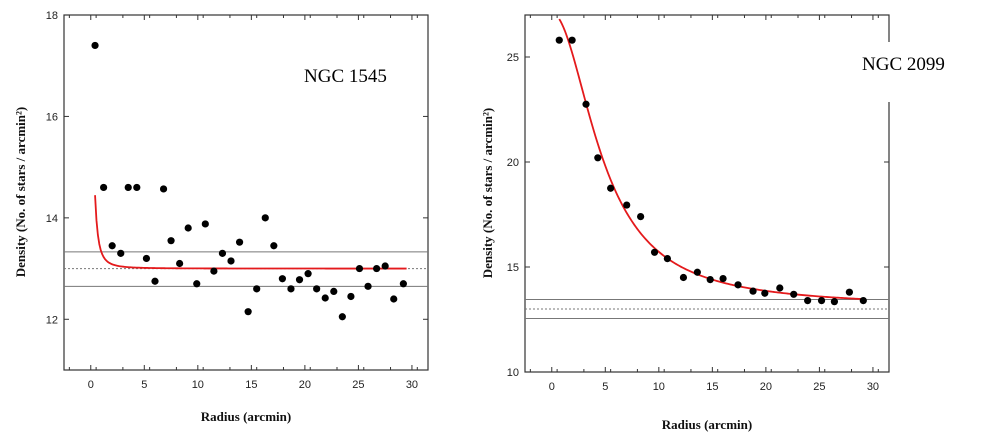 The width and height of the screenshot is (982, 436). Describe the element at coordinates (903, 64) in the screenshot. I see `panel-title: NGC 2099` at that location.